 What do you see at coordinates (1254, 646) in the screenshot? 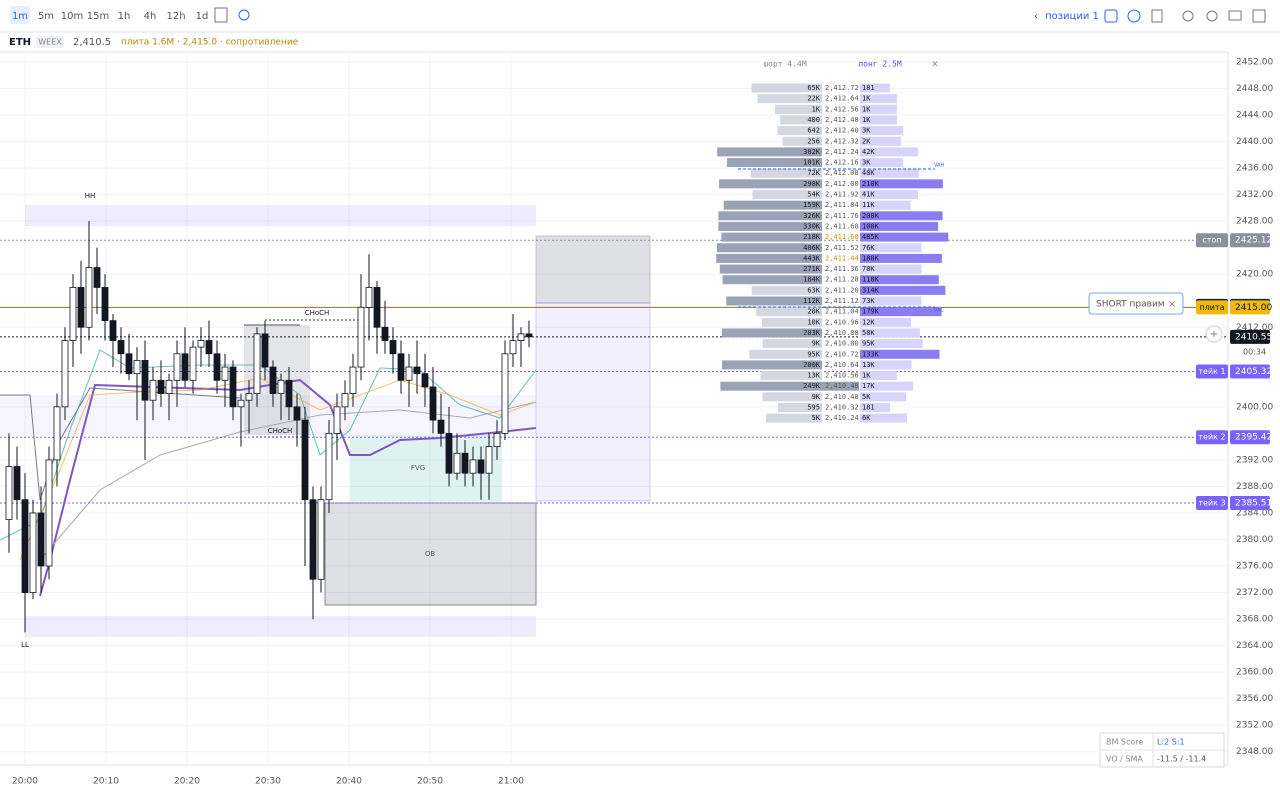
I see `y-tick-label: 2364.00` at bounding box center [1254, 646].